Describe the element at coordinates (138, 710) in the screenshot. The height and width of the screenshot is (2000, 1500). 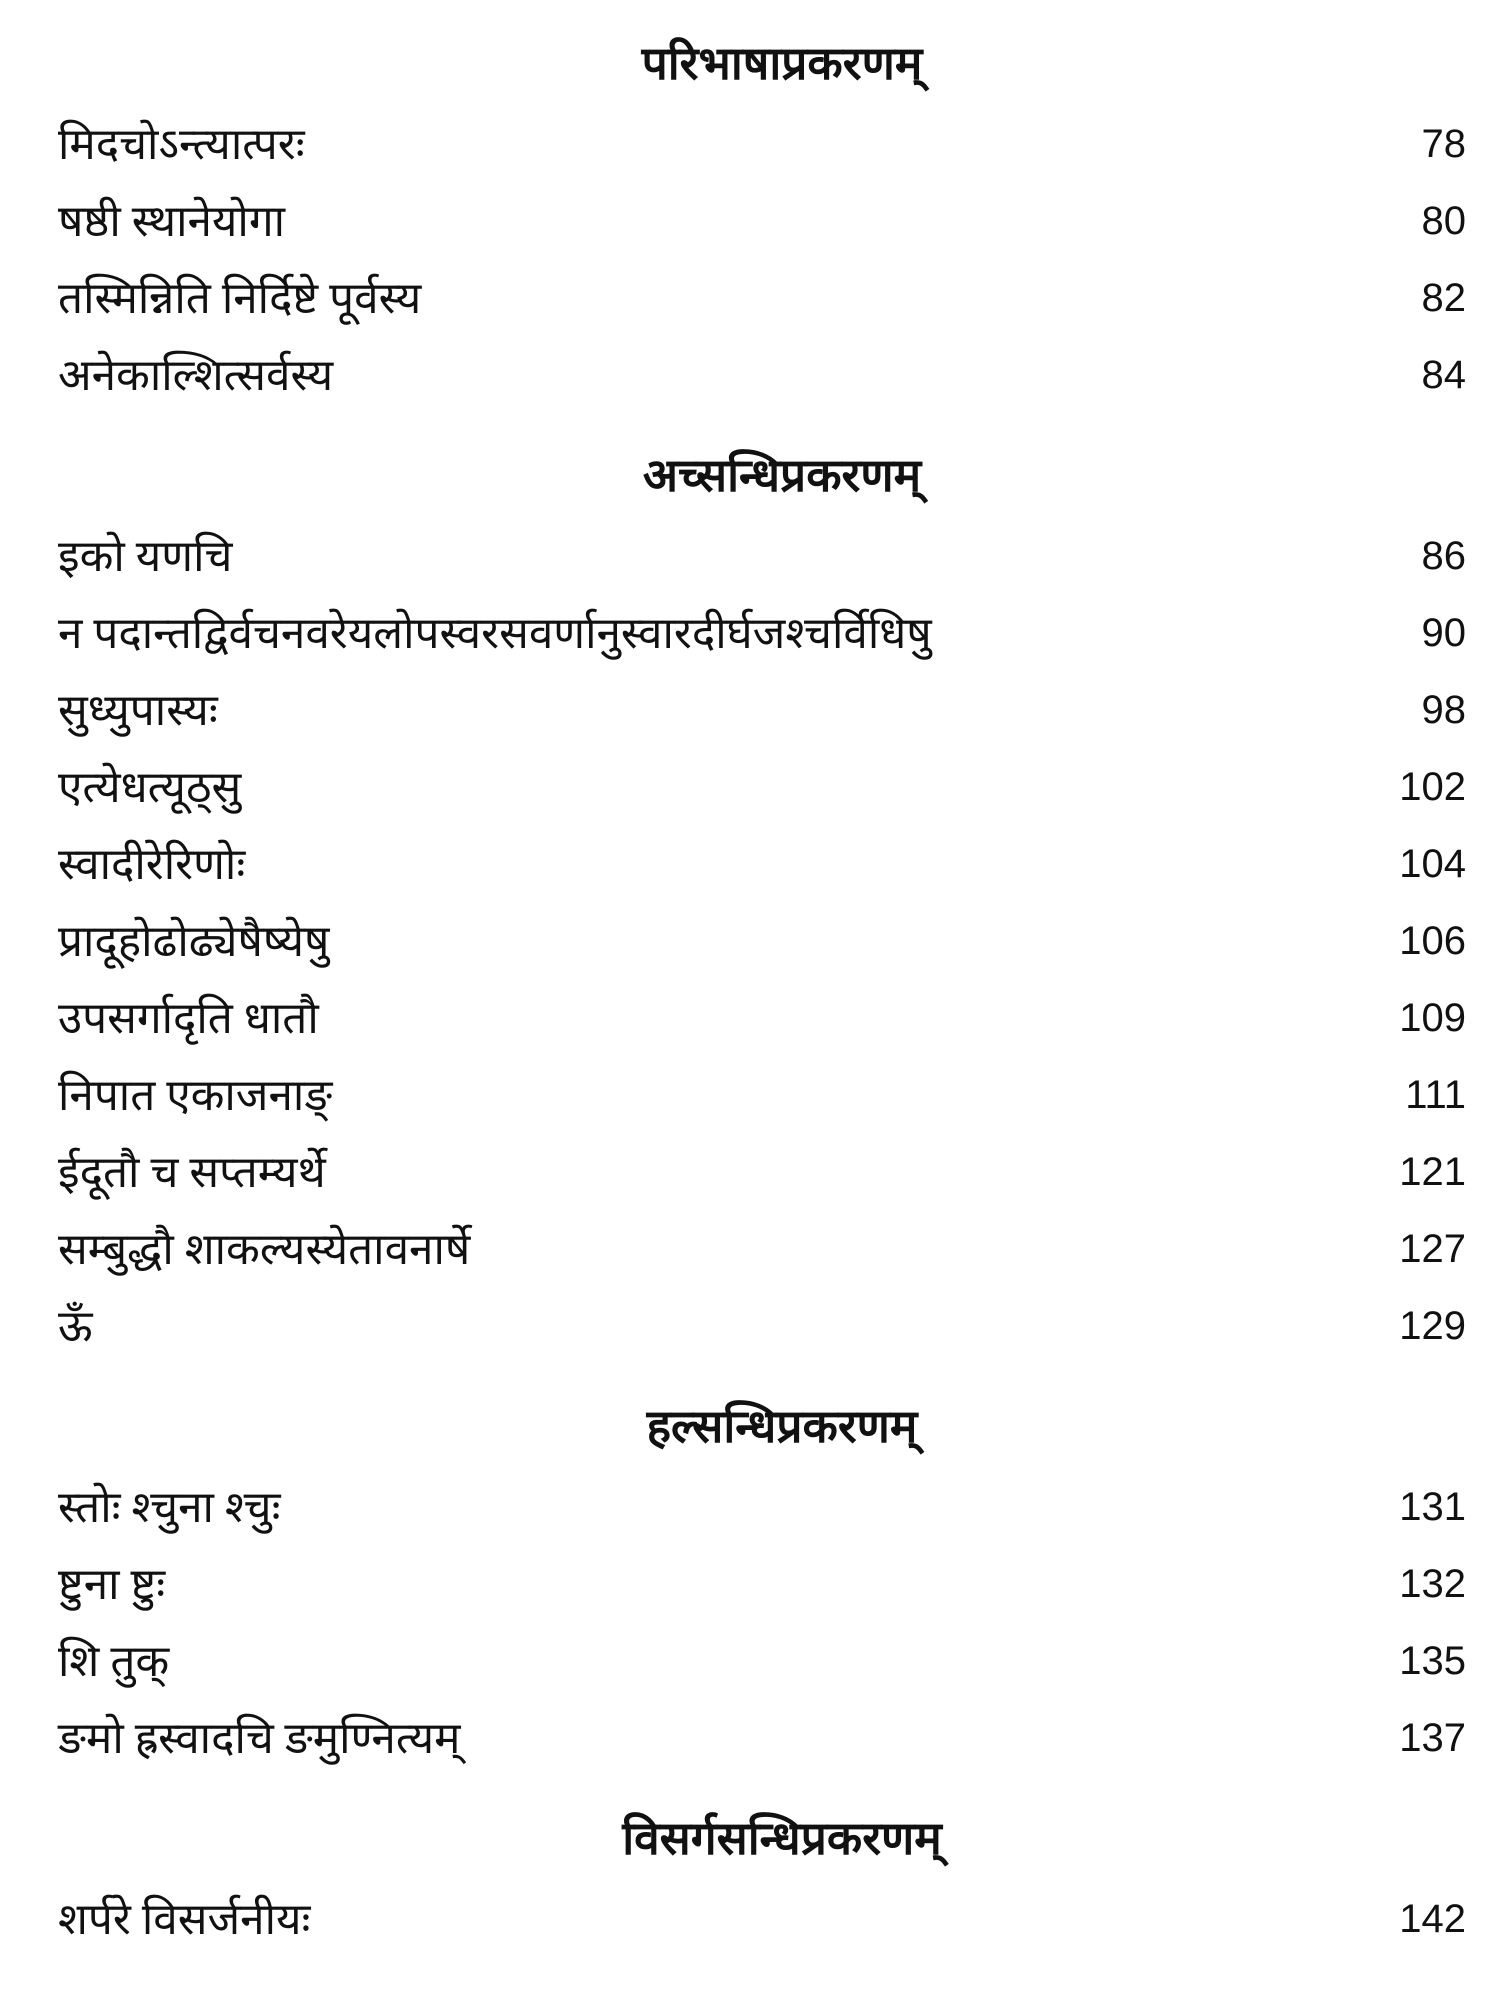
I see `entry-title: सुध्युपास्यः` at that location.